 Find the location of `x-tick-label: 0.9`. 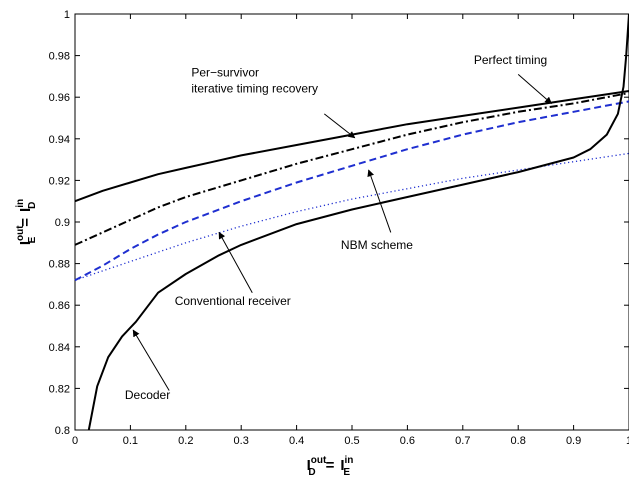

x-tick-label: 0.9 is located at coordinates (573, 441).